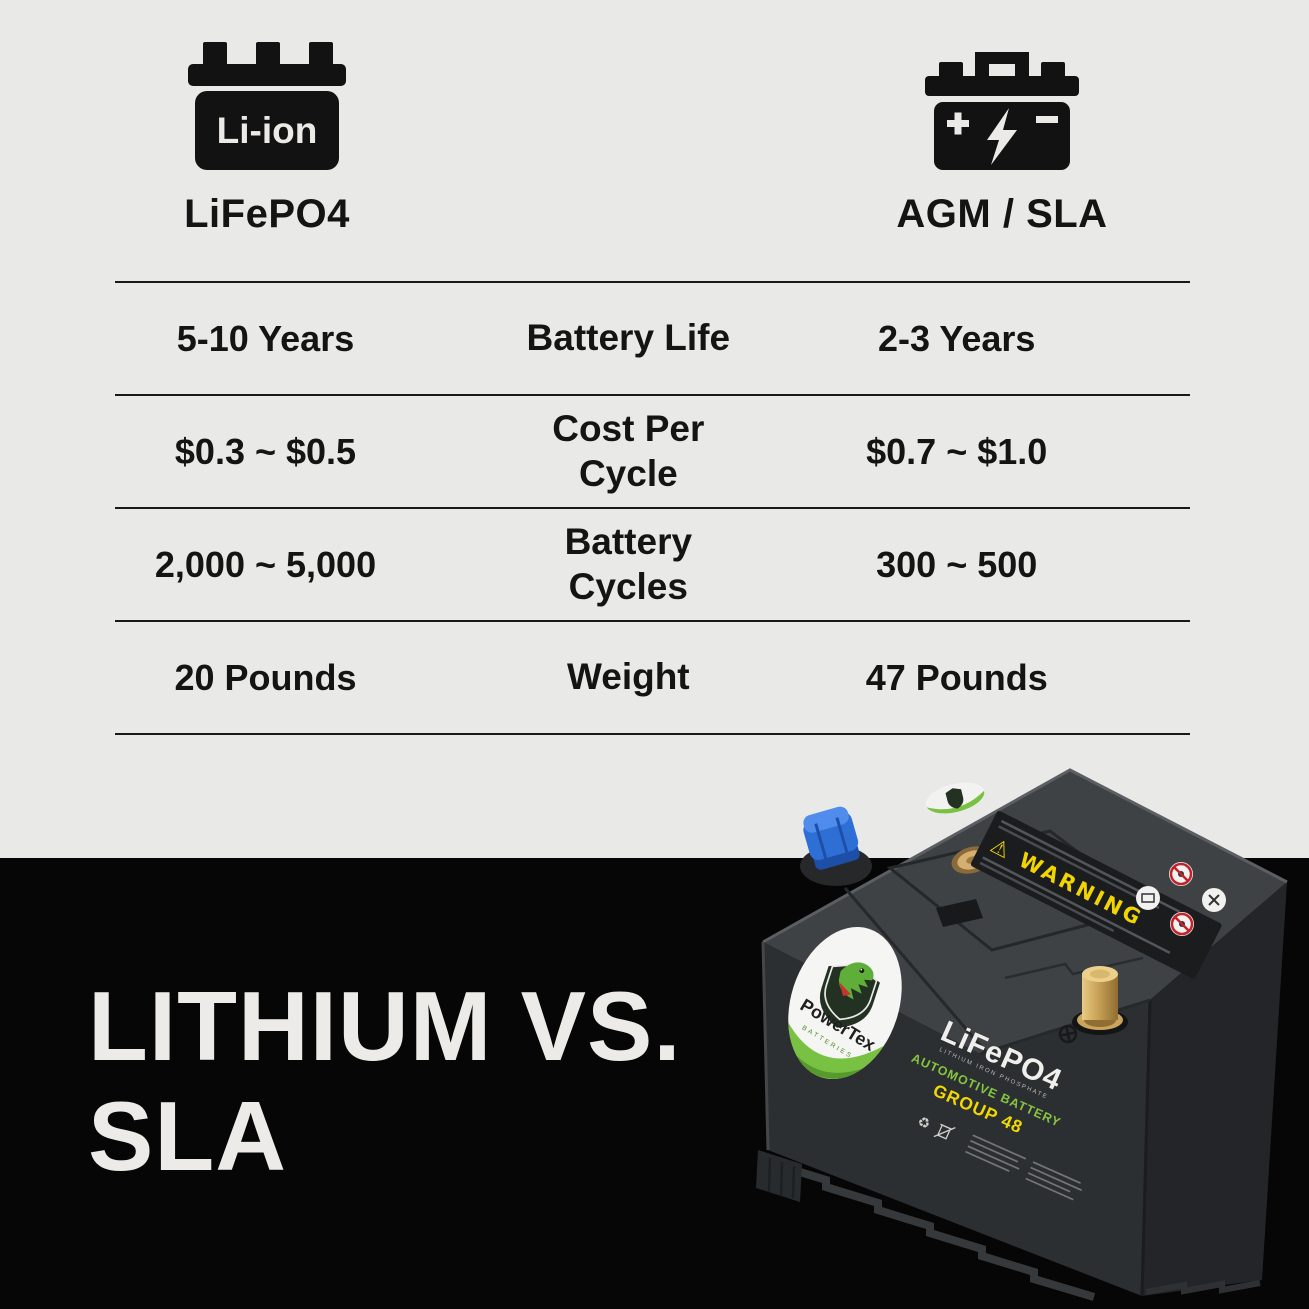  I want to click on table-row: 5-10 Years Battery Life 2-3 Years, so click(652, 337).